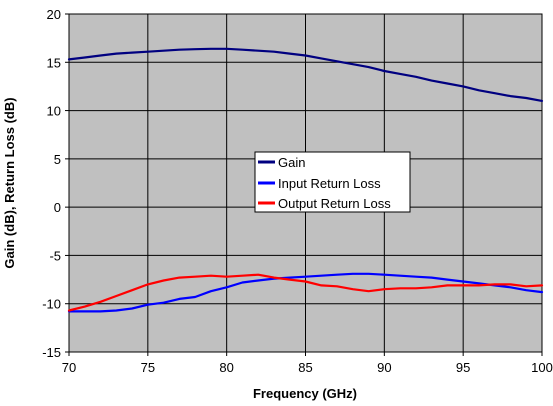  Describe the element at coordinates (463, 367) in the screenshot. I see `x-tick-label: 95` at that location.